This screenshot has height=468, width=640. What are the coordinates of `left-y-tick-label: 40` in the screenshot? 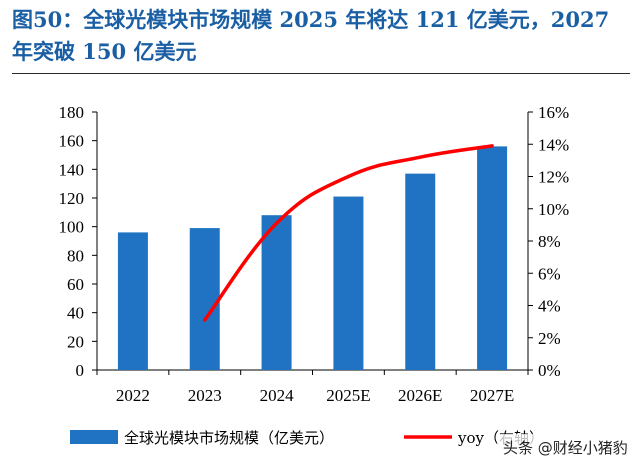 It's located at (75, 313).